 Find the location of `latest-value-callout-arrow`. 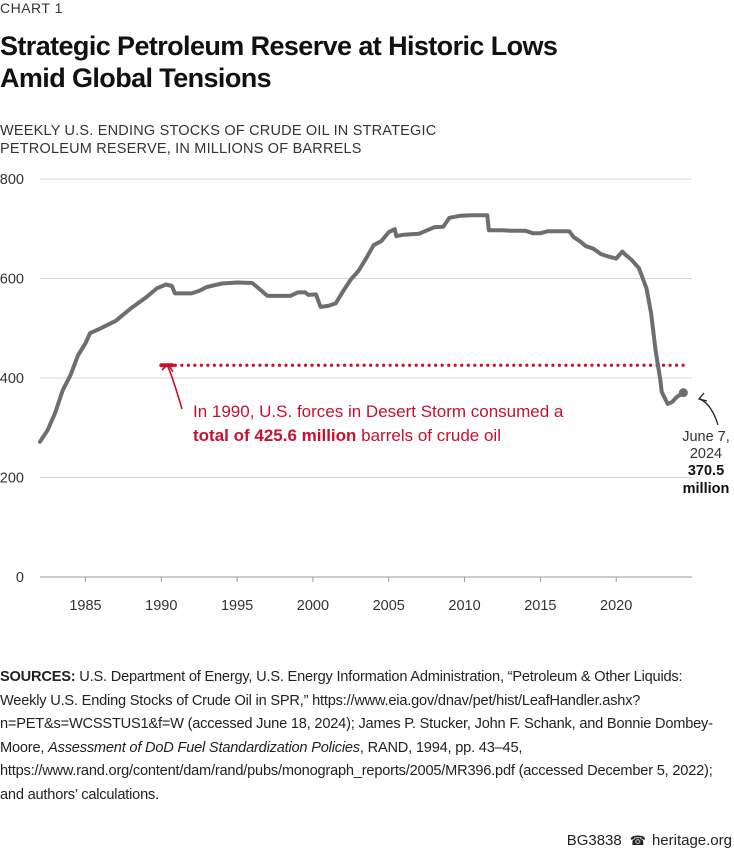

latest-value-callout-arrow is located at coordinates (709, 412).